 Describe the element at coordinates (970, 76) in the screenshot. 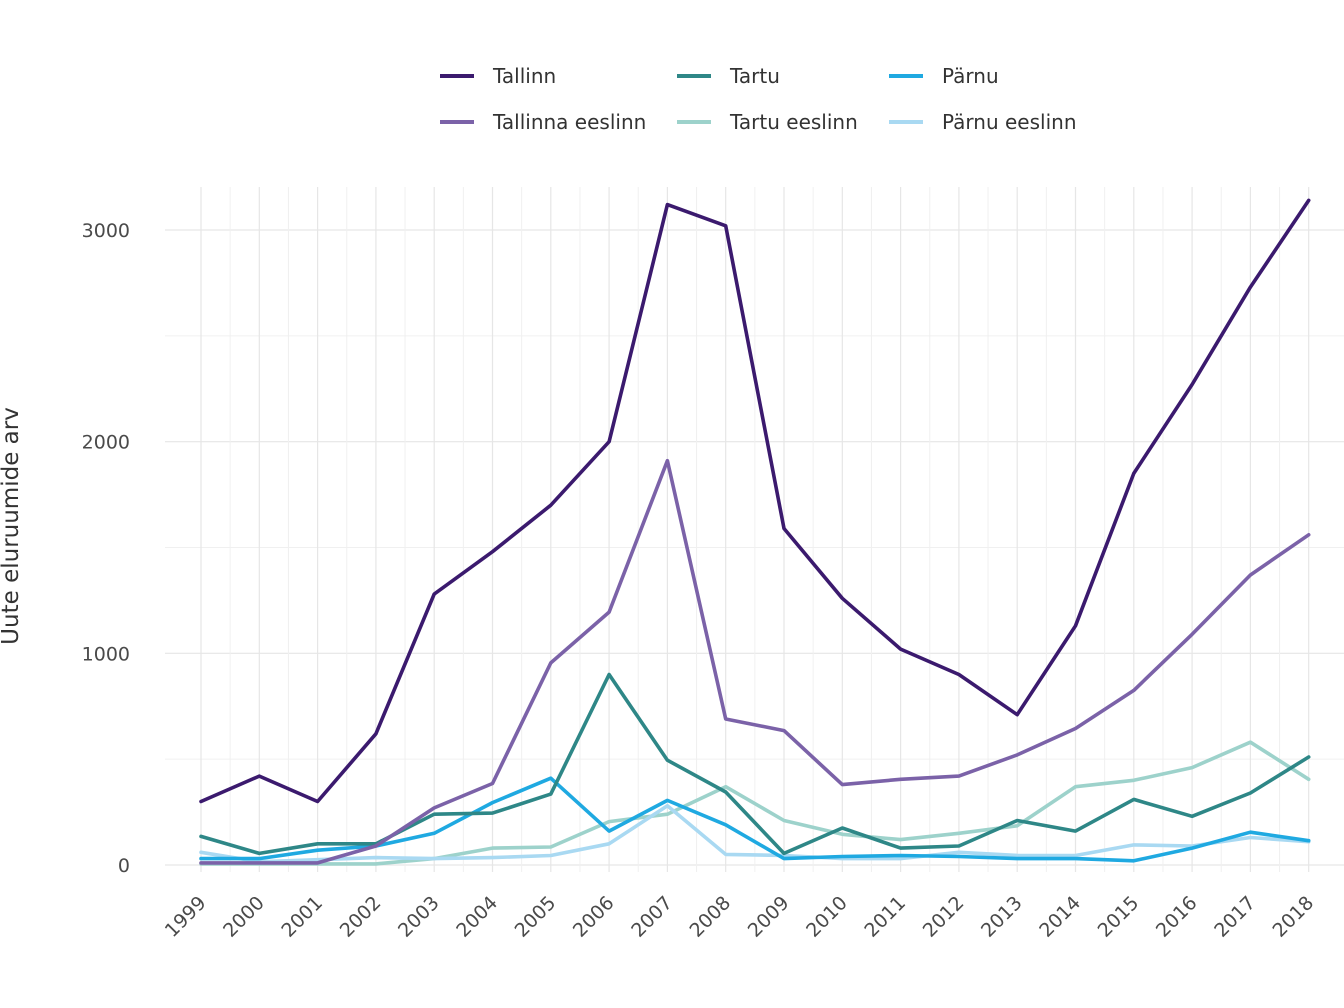

I see `legend-label: Pärnu` at that location.